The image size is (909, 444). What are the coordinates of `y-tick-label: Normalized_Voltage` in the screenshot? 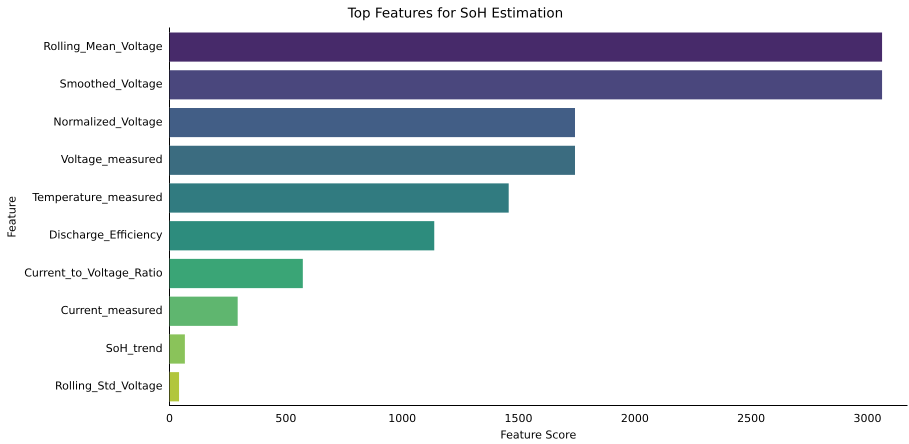 It's located at (108, 121).